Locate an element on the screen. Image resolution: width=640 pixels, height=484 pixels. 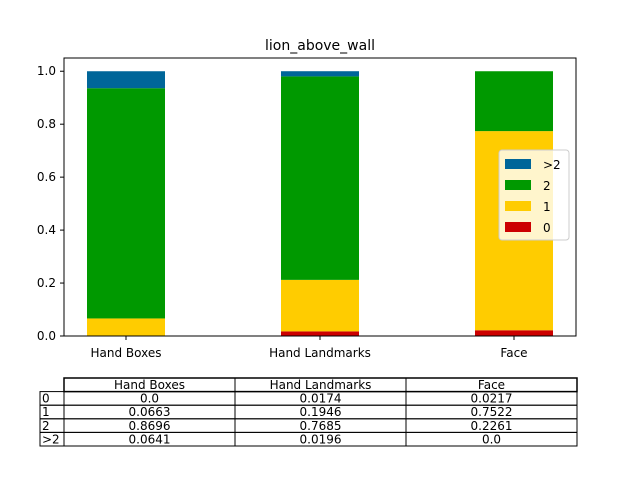
table-cell-3-1: 0.0196 is located at coordinates (321, 439).